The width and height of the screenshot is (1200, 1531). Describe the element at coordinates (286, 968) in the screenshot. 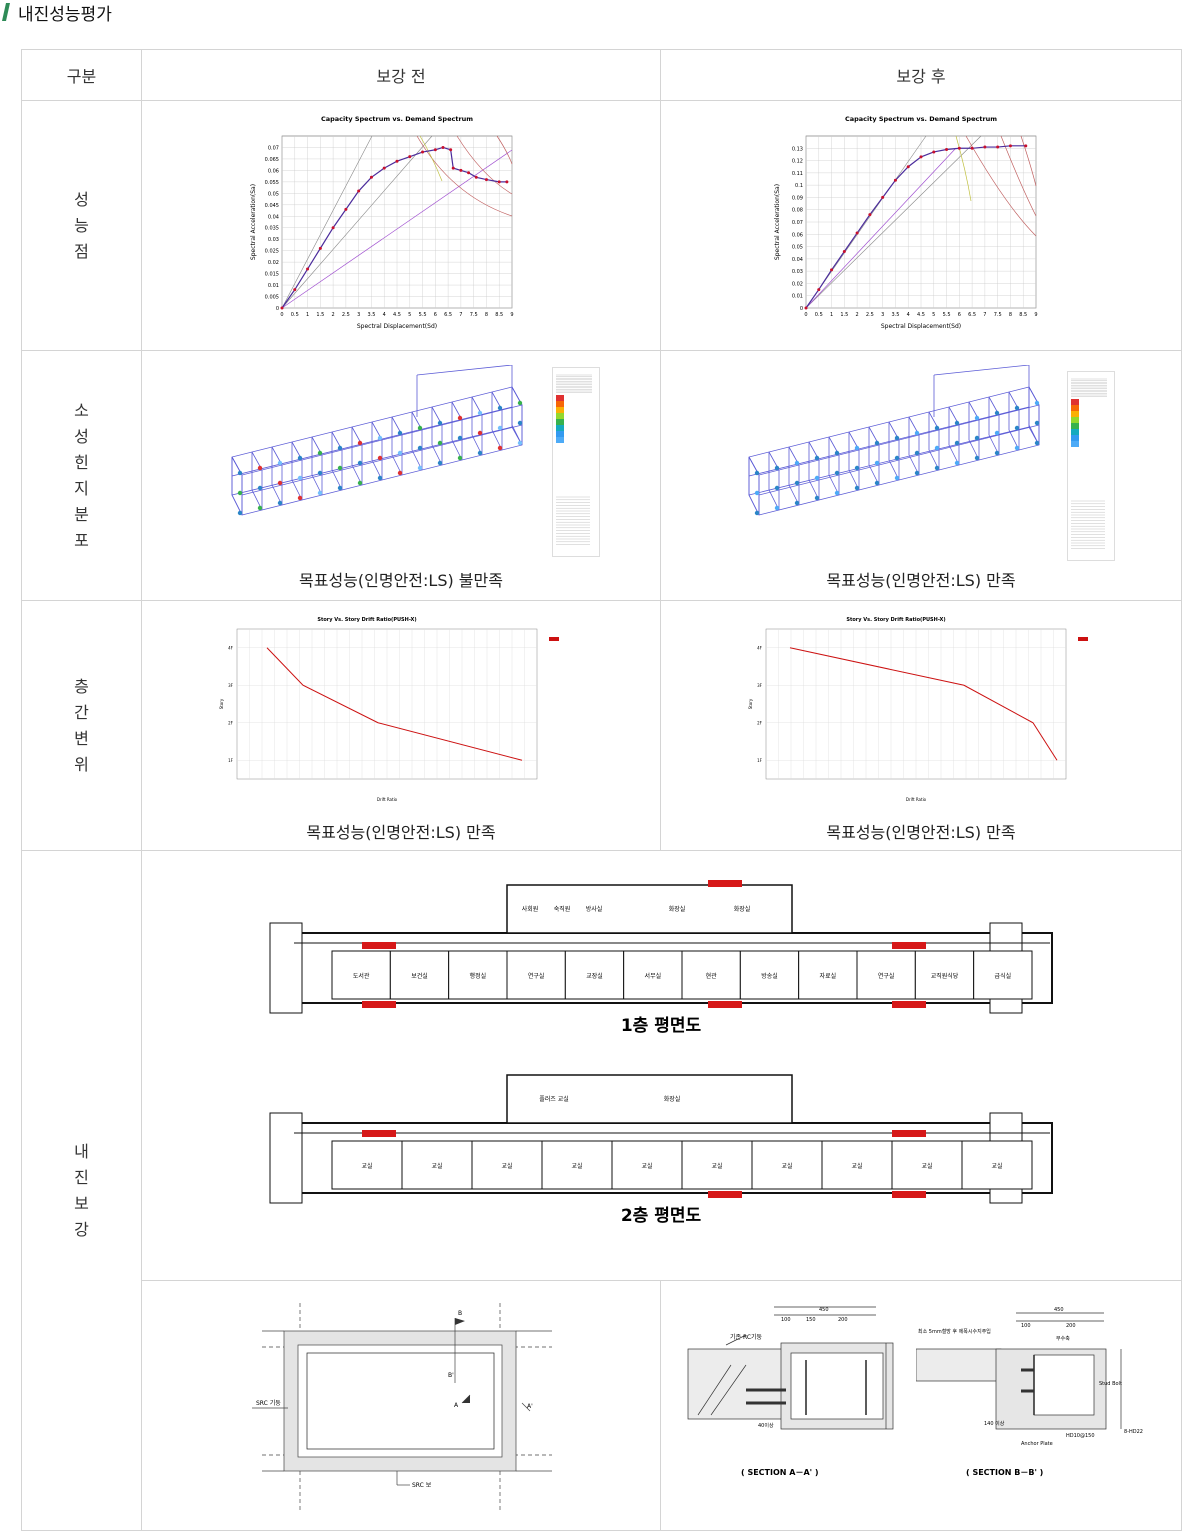

I see `stair-block` at that location.